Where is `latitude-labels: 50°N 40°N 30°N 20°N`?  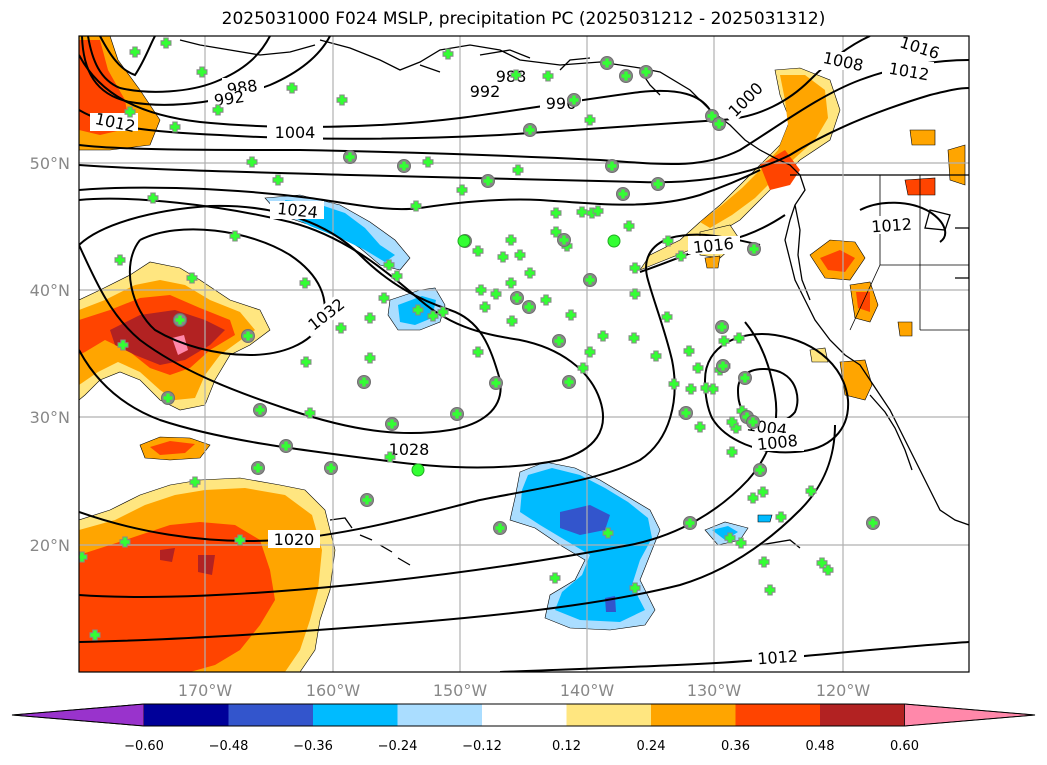
latitude-labels: 50°N 40°N 30°N 20°N is located at coordinates (50, 354).